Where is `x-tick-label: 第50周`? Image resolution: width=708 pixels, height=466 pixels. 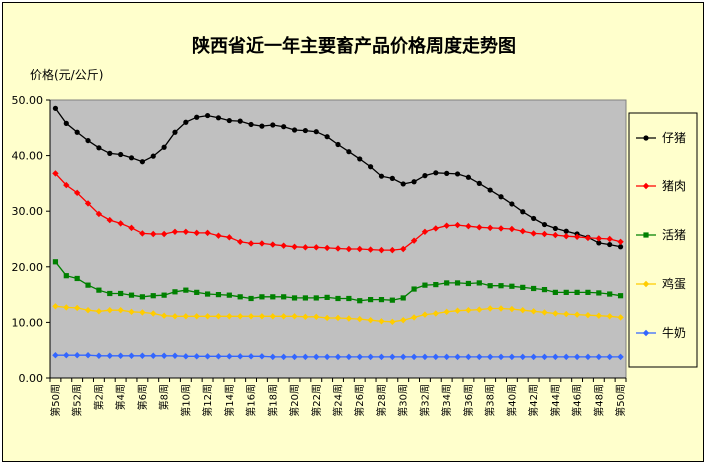
x-tick-label: 第50周 is located at coordinates (620, 400).